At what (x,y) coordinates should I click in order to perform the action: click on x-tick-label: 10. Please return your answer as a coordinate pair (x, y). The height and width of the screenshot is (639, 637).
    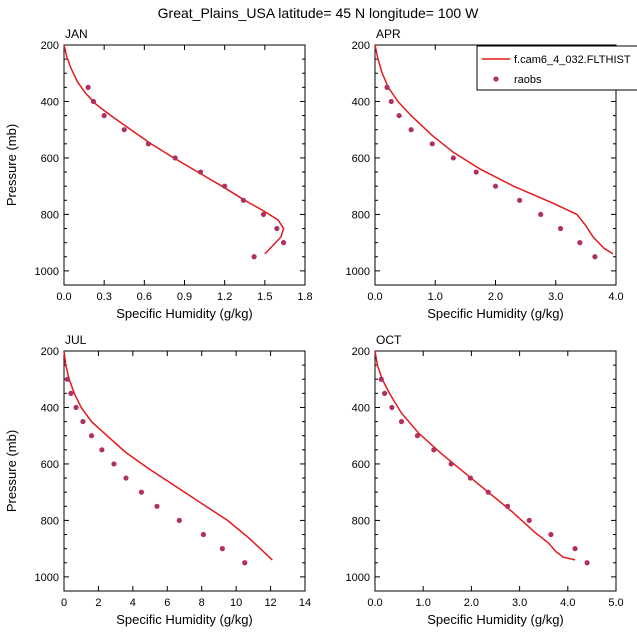
    Looking at the image, I should click on (236, 603).